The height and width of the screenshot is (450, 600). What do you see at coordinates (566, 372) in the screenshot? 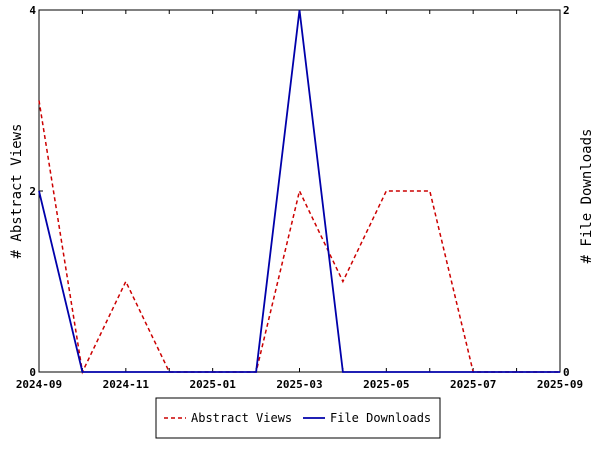
I see `y-right-tick-label: 0` at bounding box center [566, 372].